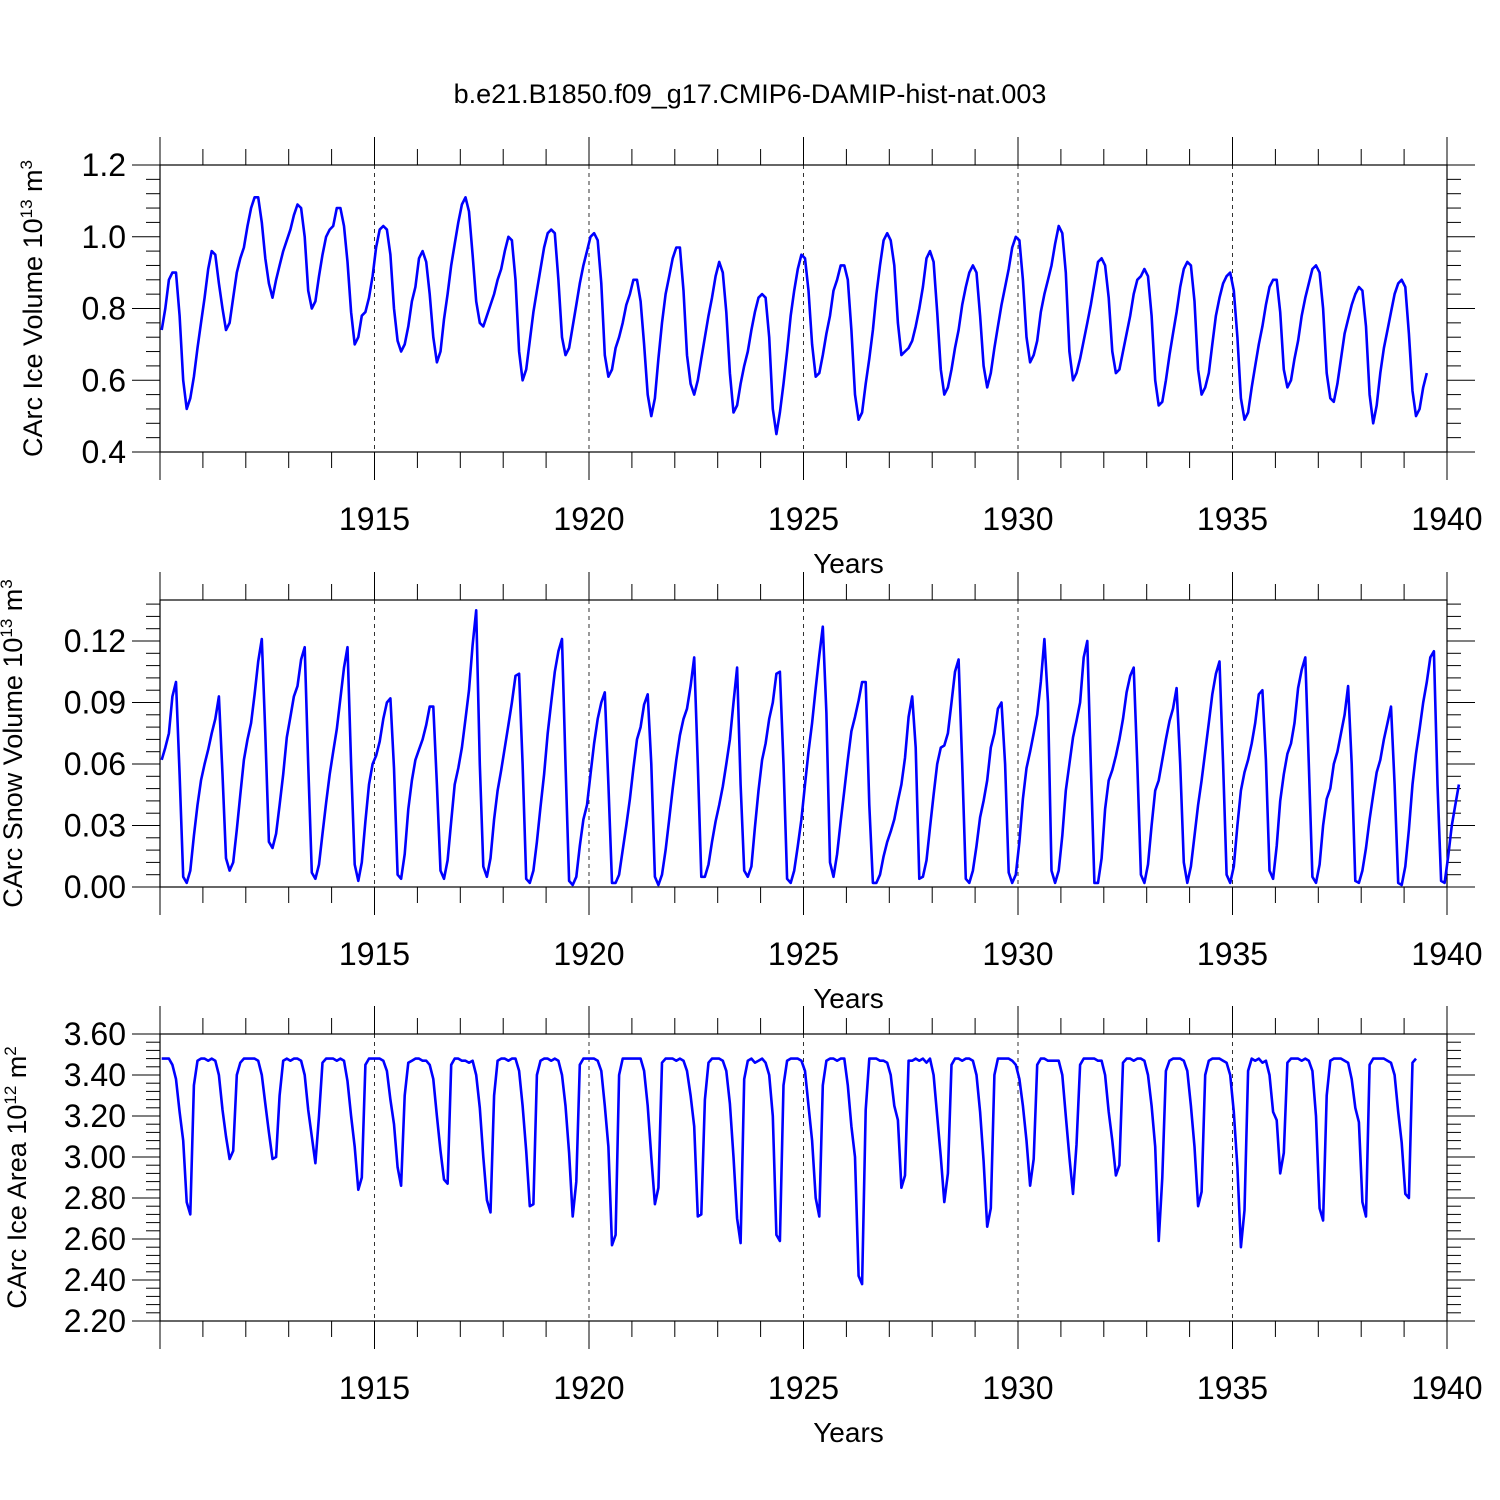 This screenshot has height=1500, width=1500. Describe the element at coordinates (16, 1177) in the screenshot. I see `y-axis-label: CArc Ice Area 1012 m2` at that location.